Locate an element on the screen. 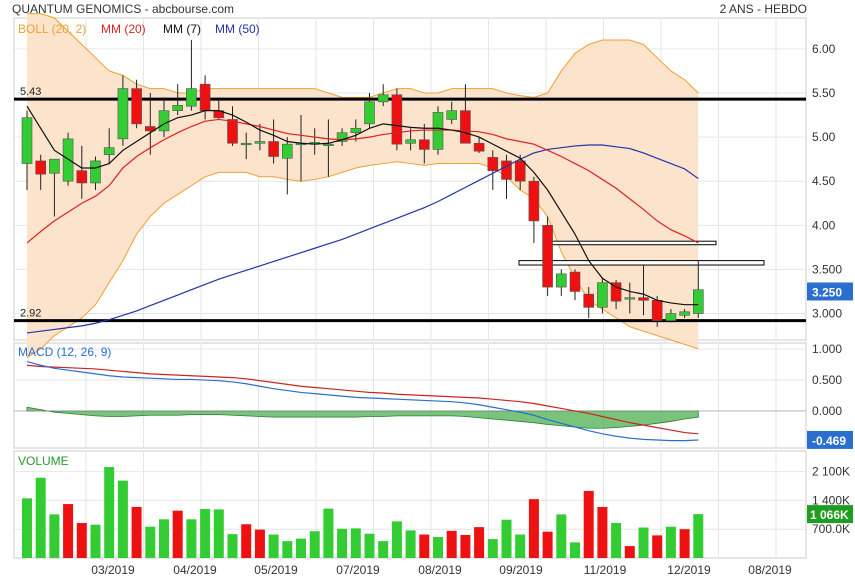 The image size is (855, 580). macd-line is located at coordinates (362, 401).